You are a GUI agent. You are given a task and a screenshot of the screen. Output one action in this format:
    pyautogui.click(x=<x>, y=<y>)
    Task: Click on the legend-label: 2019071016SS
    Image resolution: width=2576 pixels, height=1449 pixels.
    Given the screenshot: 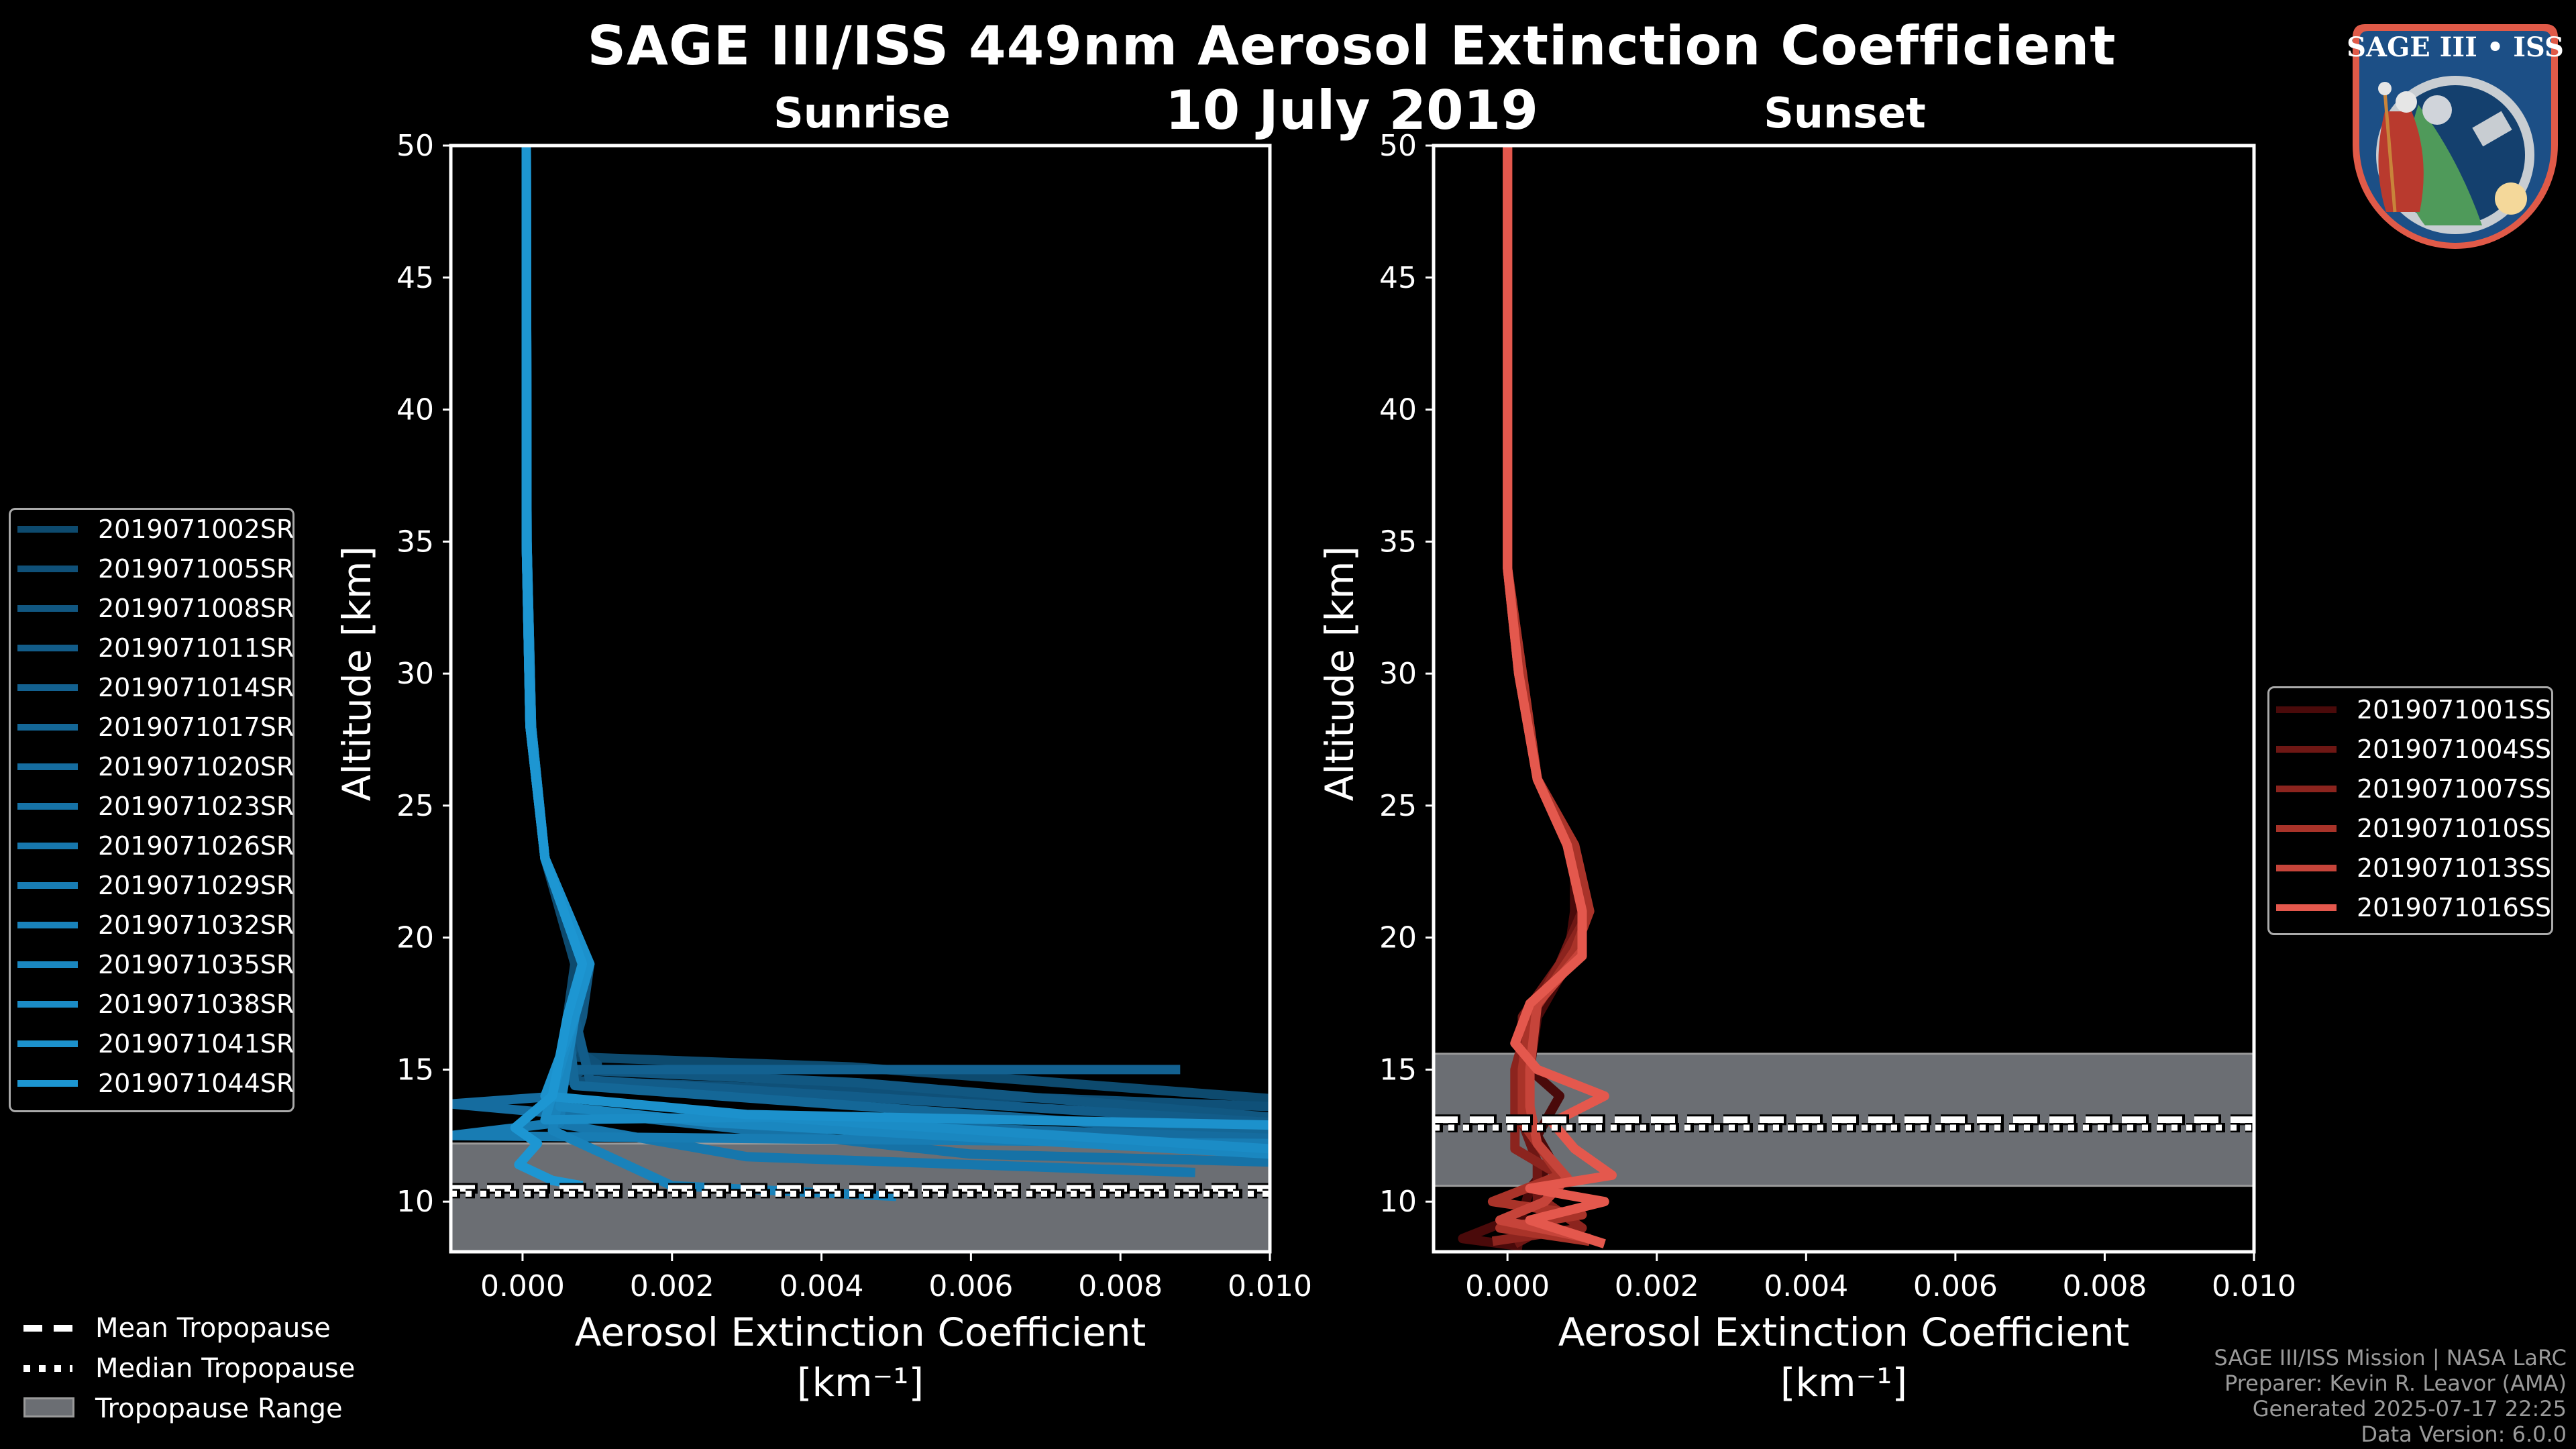 What is the action you would take?
    pyautogui.click(x=2454, y=907)
    